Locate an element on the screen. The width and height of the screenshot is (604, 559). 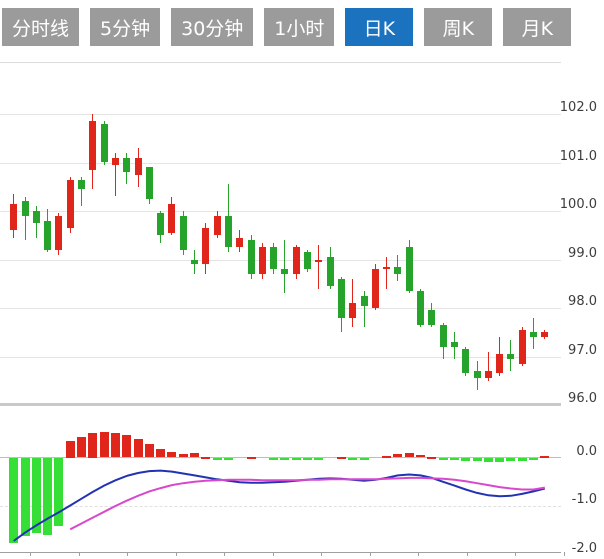
tab-time-line: 分时线 is located at coordinates (41, 27).